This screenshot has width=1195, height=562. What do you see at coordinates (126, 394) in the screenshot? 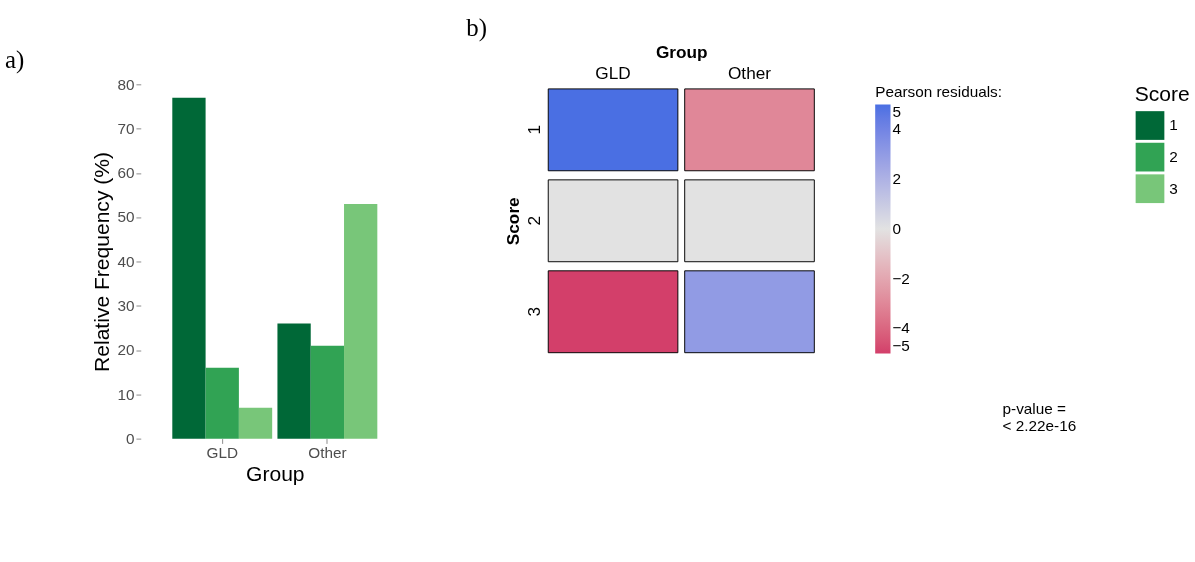
I see `y-tick-label: 10` at bounding box center [126, 394].